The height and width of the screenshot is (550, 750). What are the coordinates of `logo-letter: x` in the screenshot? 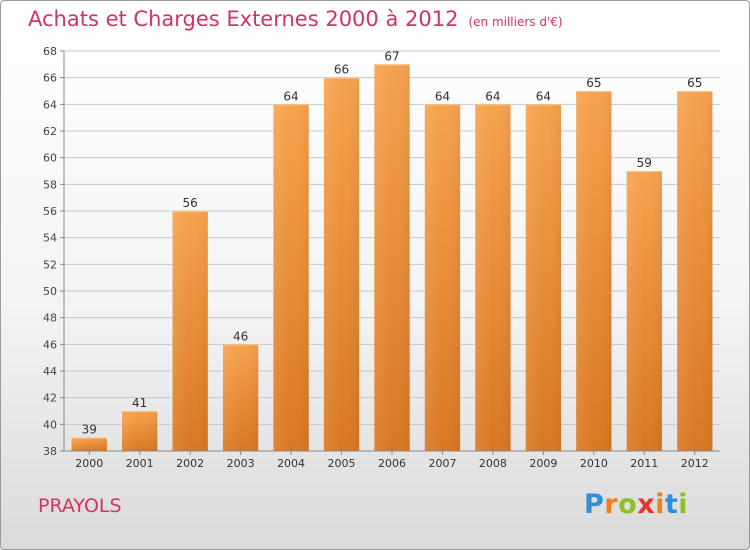 It's located at (646, 504).